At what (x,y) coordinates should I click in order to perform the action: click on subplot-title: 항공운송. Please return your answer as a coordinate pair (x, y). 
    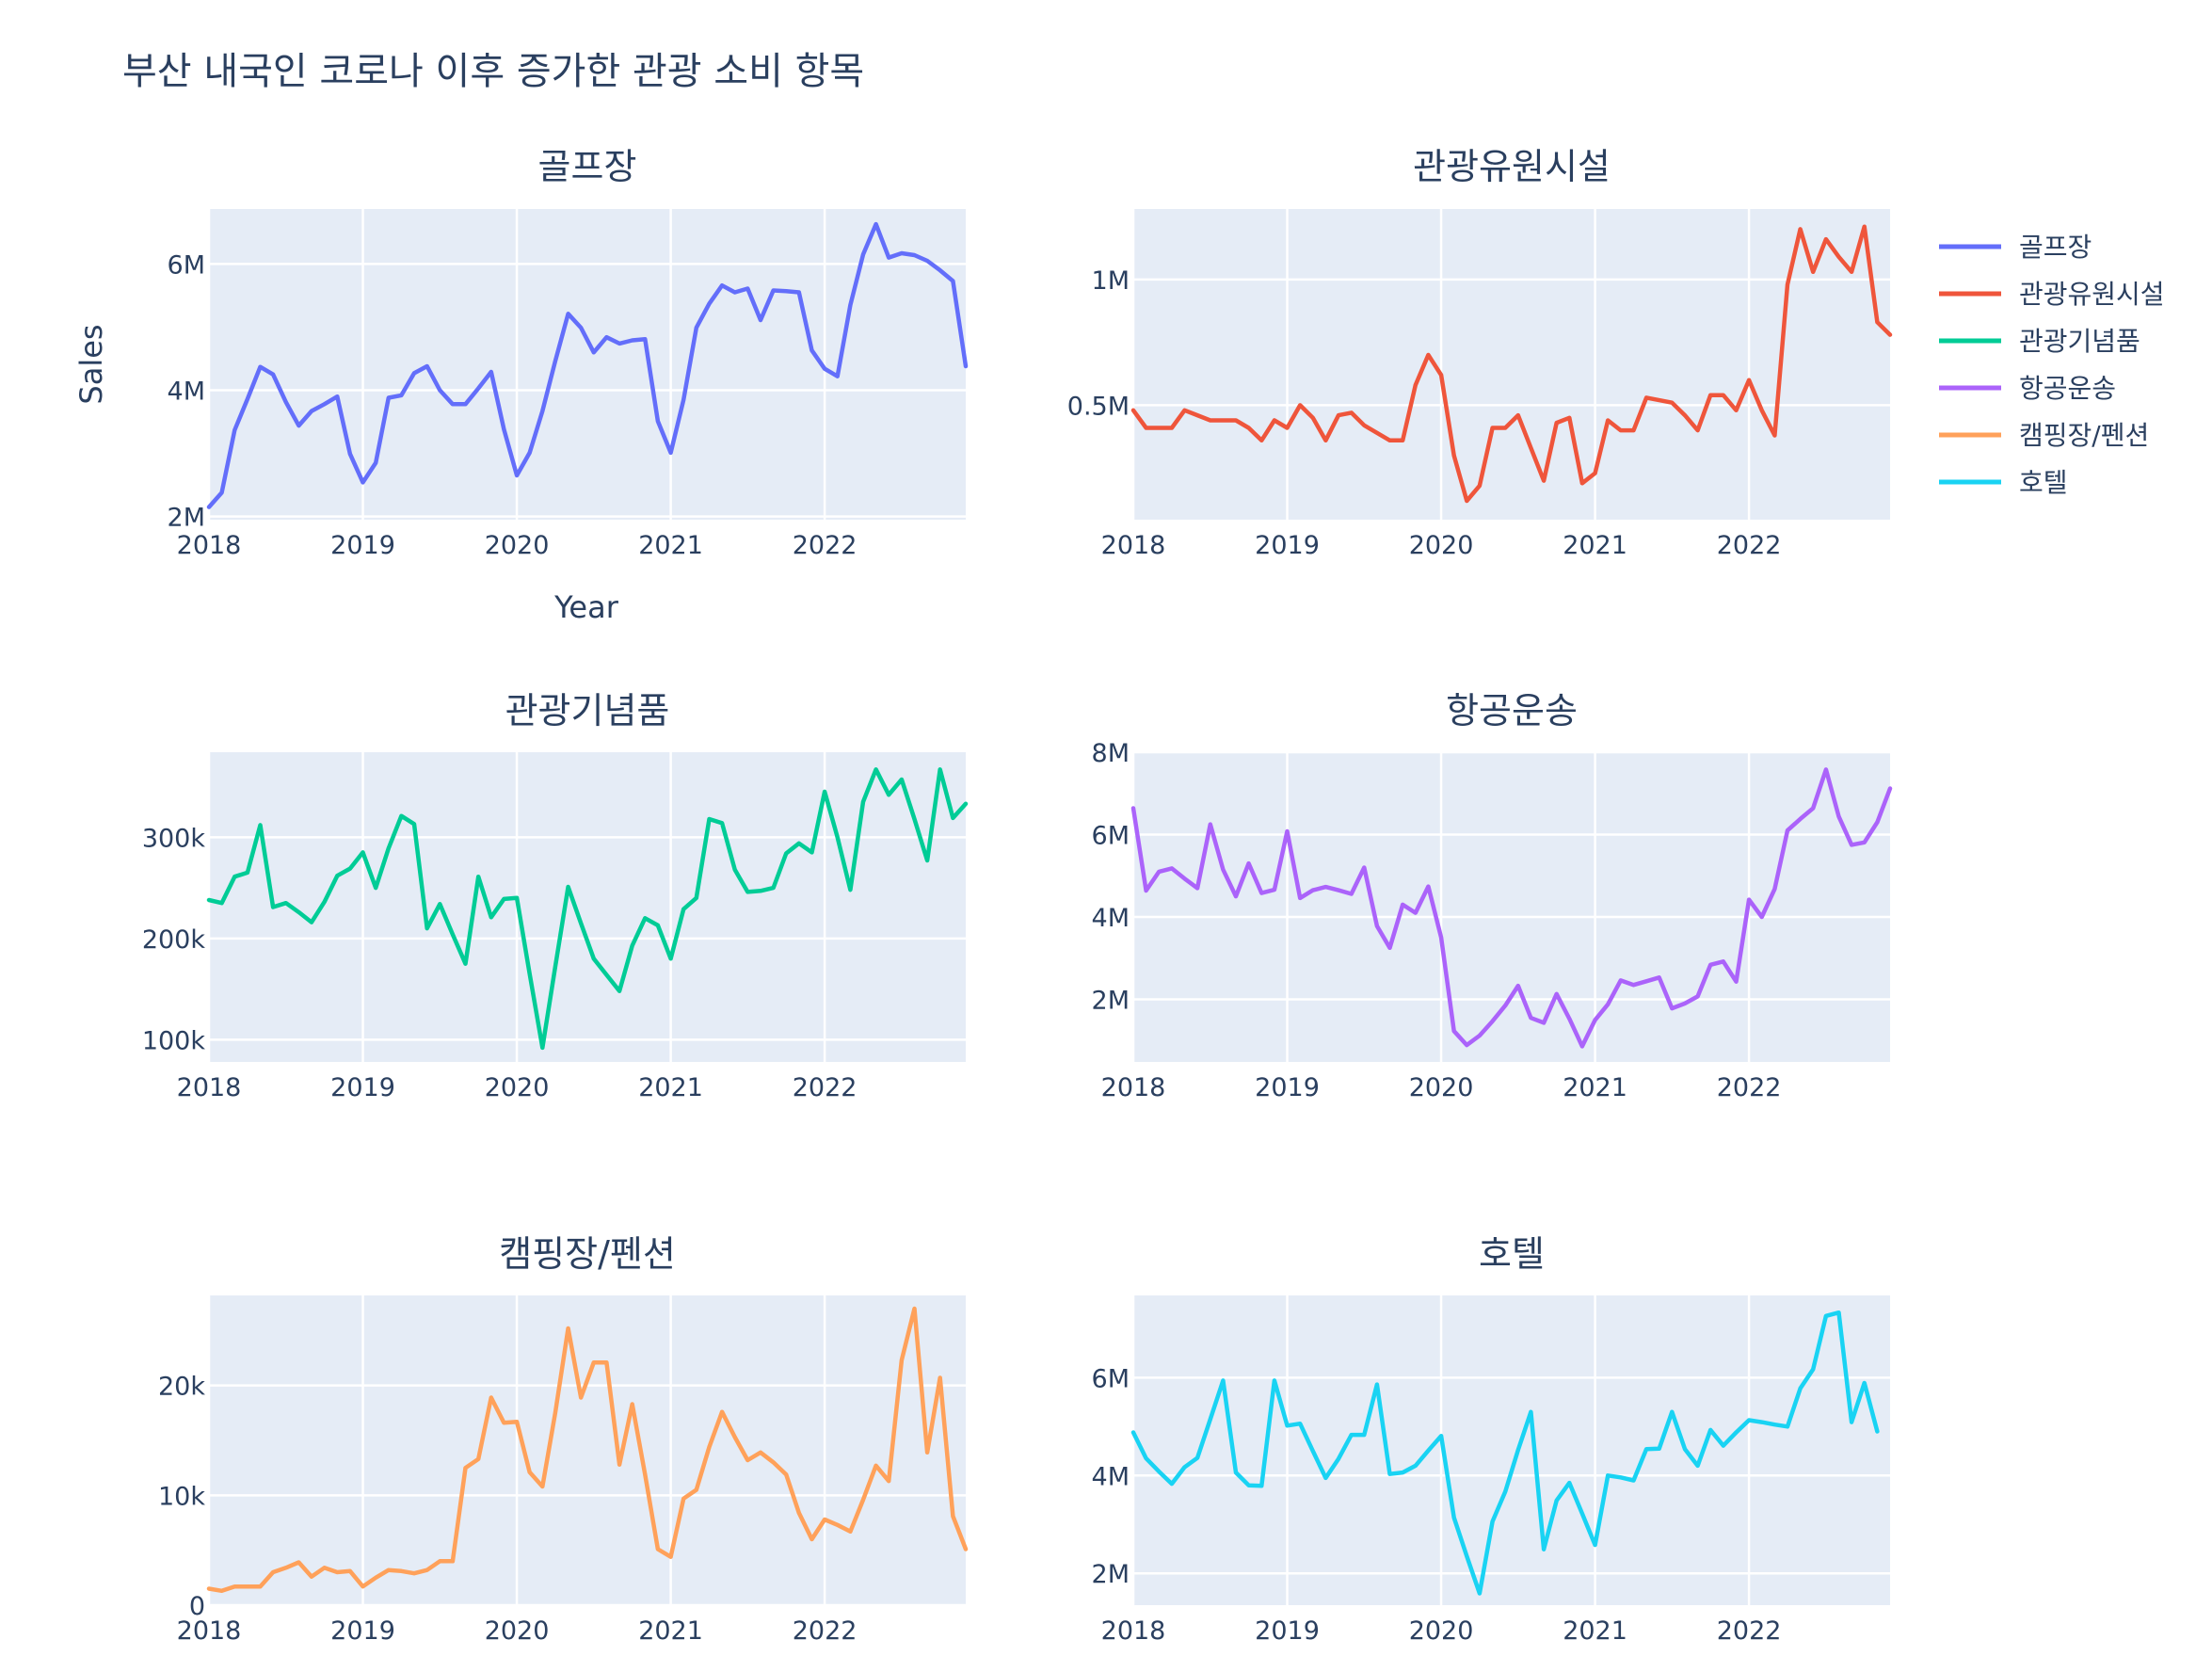
    Looking at the image, I should click on (1512, 711).